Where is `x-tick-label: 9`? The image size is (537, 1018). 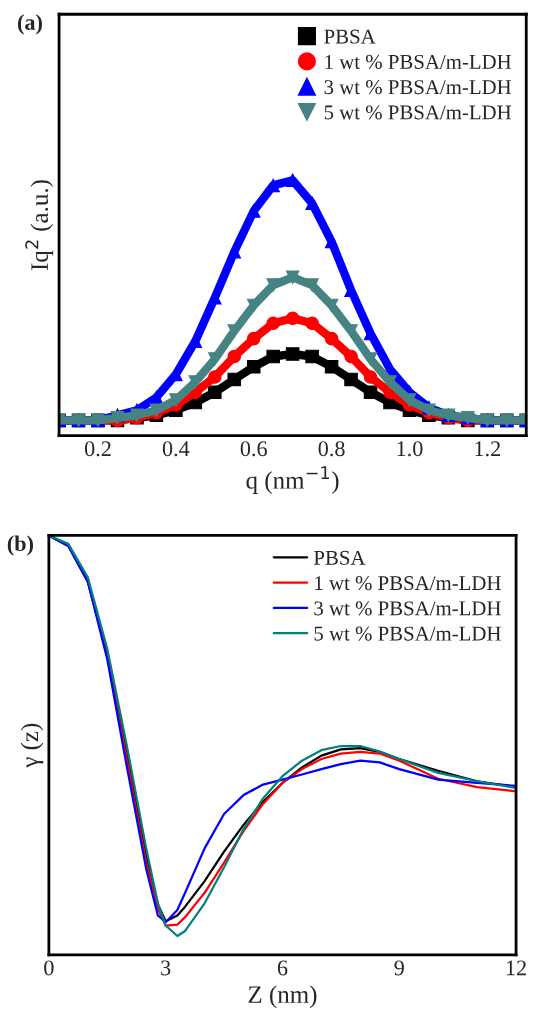 x-tick-label: 9 is located at coordinates (399, 968).